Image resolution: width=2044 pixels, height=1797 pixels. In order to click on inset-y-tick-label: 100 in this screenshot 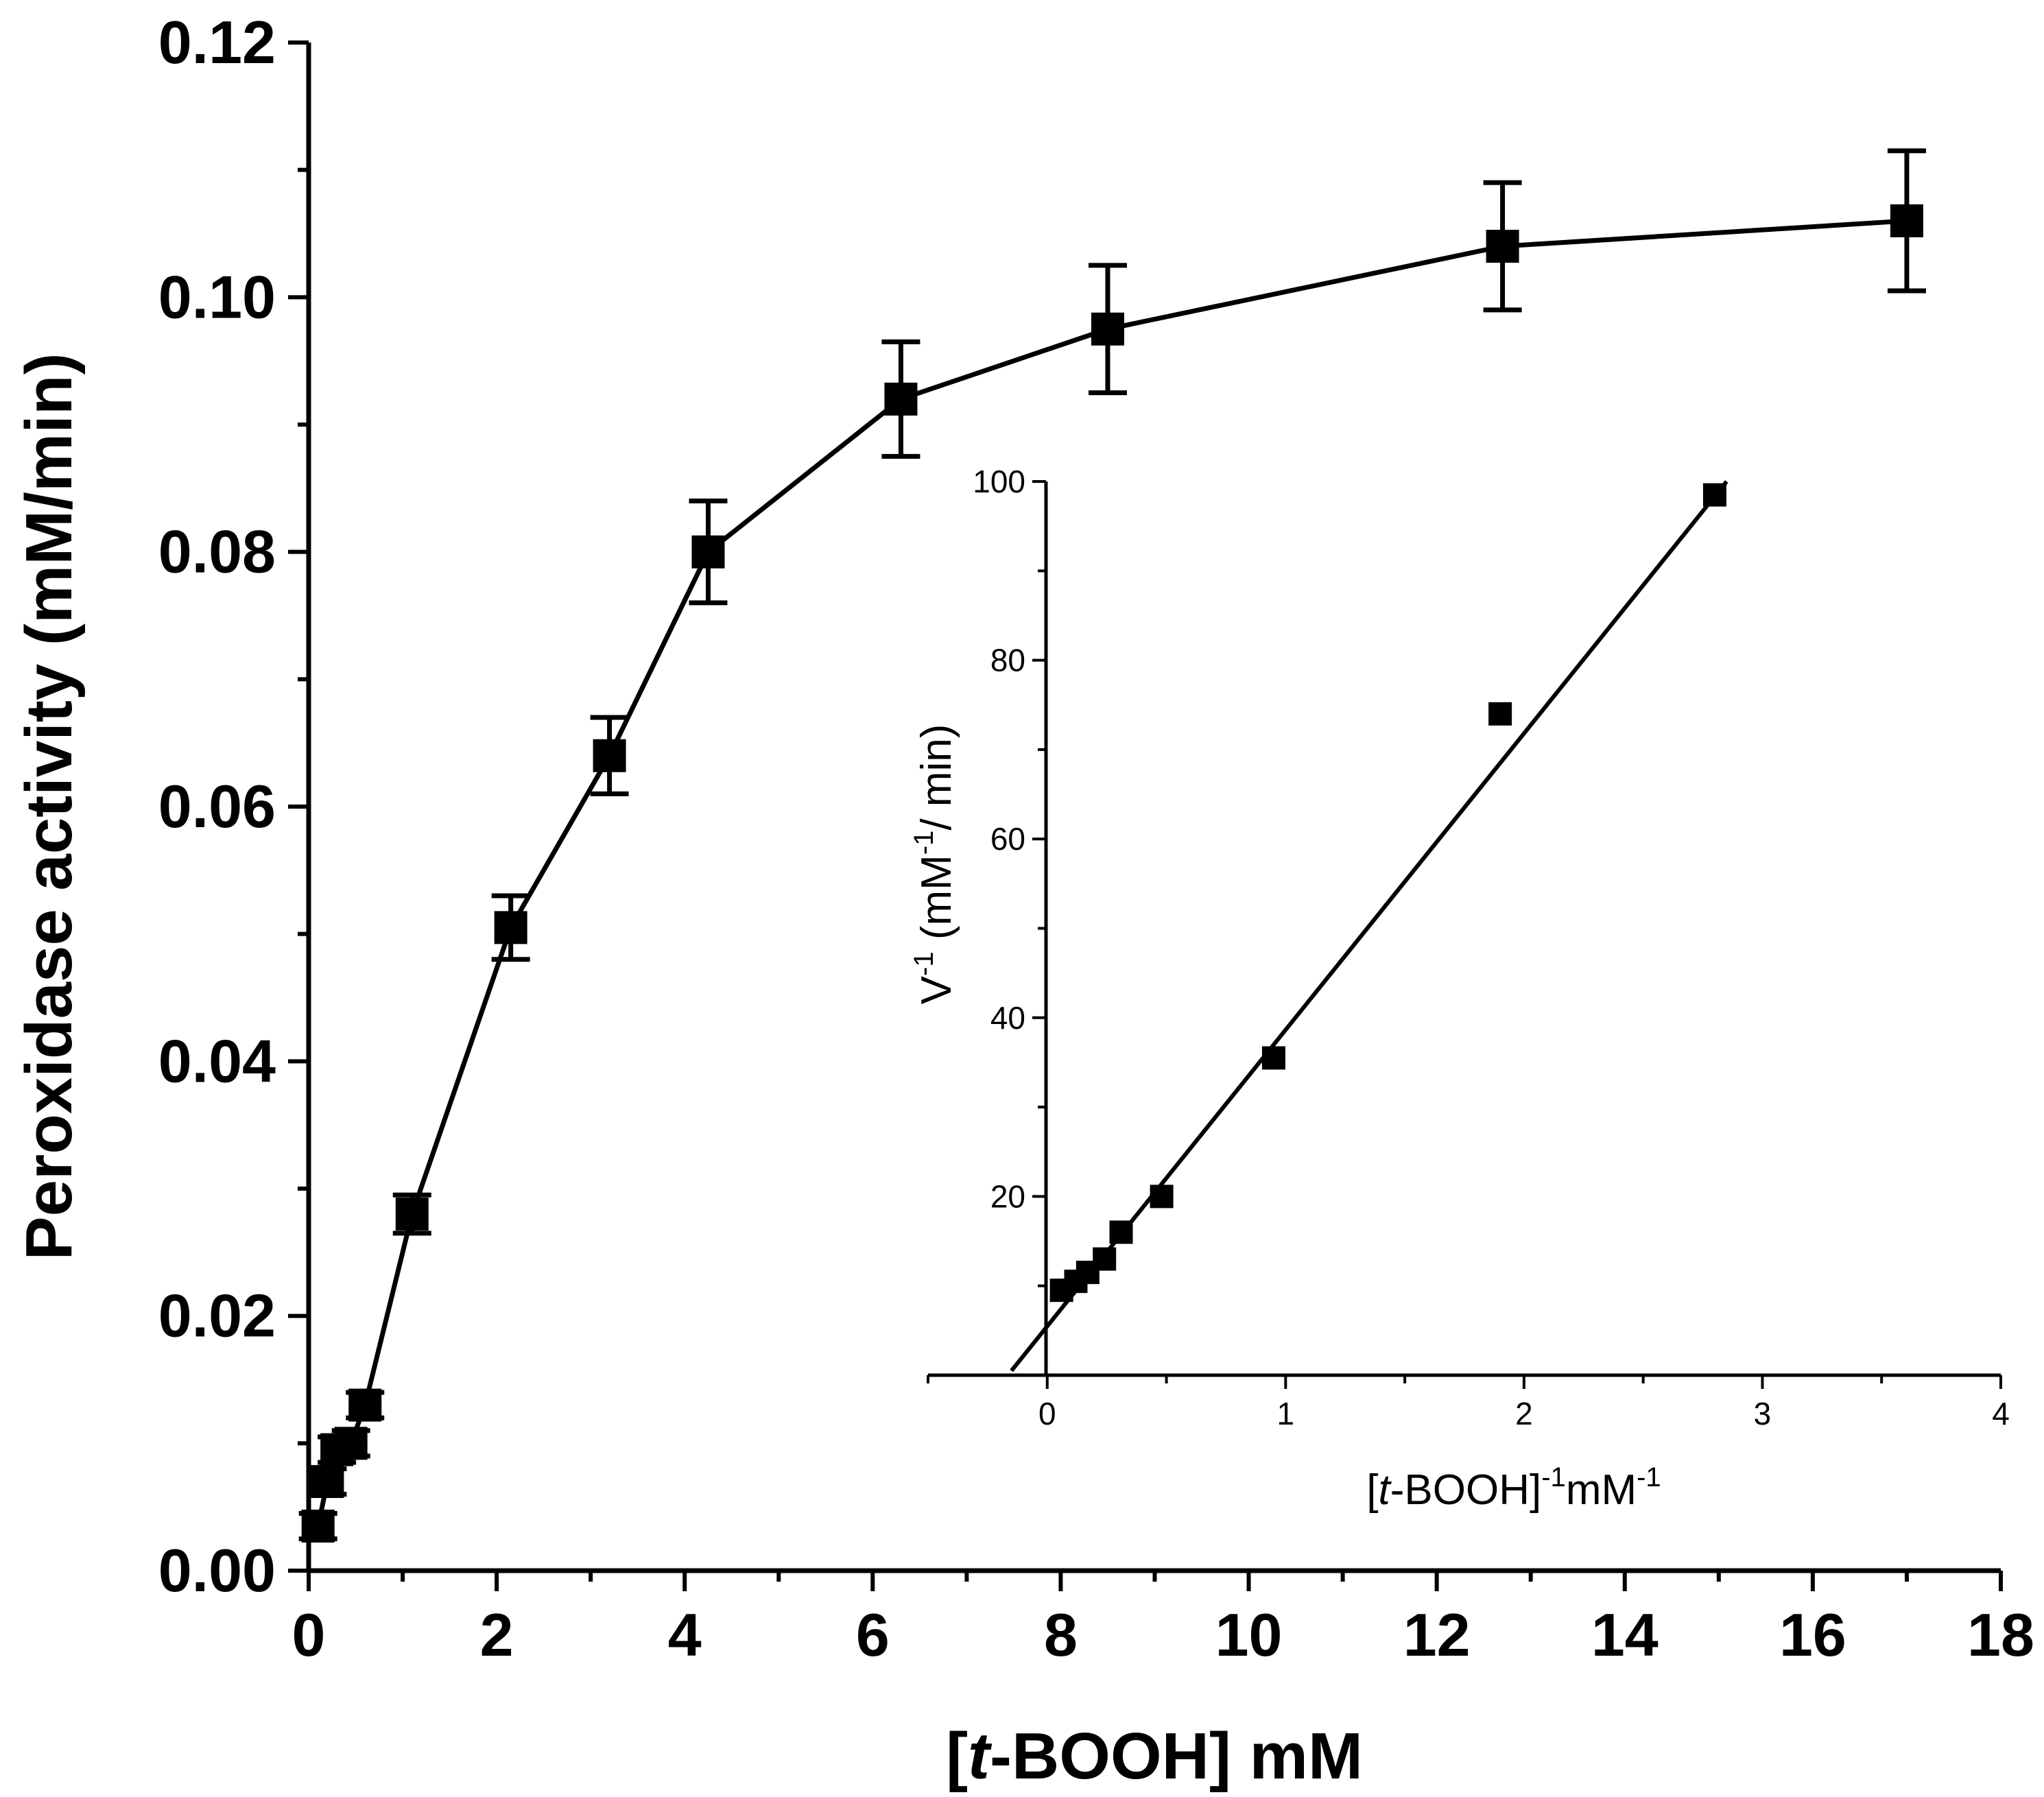, I will do `click(999, 481)`.